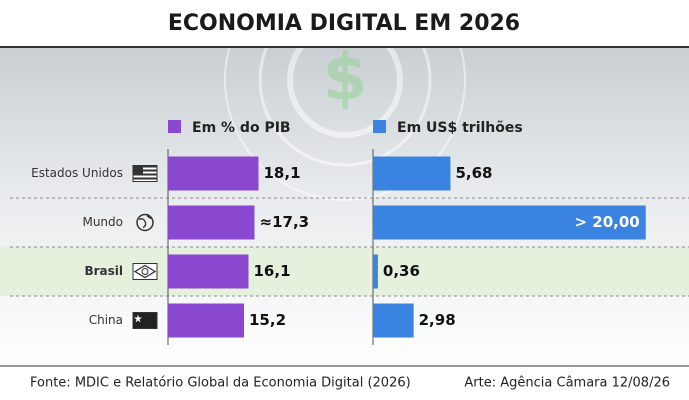 The height and width of the screenshot is (400, 689). I want to click on flag-canton, so click(138, 169).